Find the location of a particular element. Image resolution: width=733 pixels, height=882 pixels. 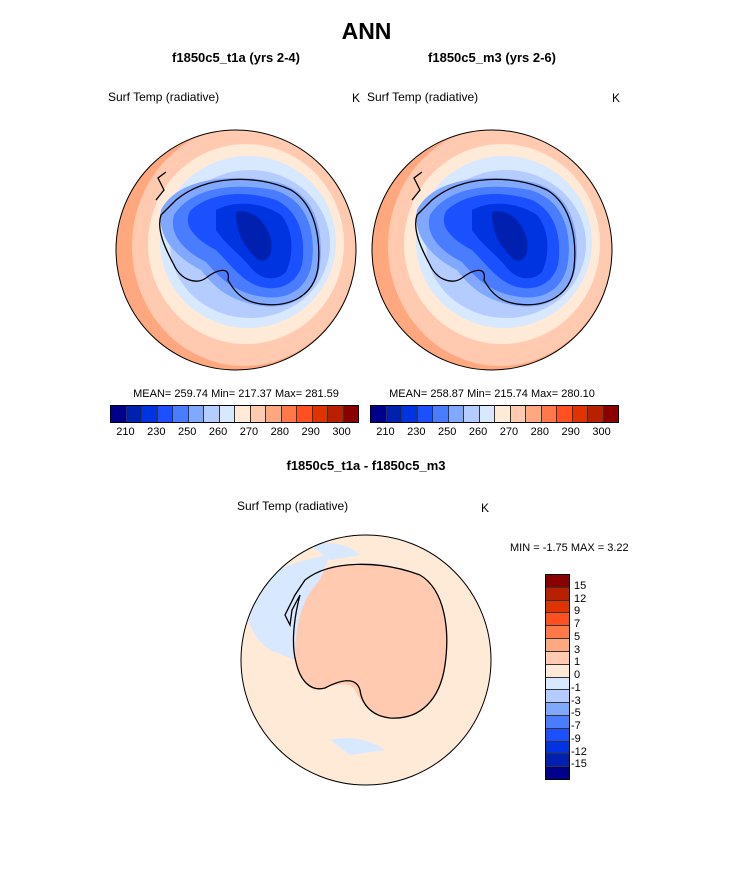

panel1-colorbar is located at coordinates (234, 414).